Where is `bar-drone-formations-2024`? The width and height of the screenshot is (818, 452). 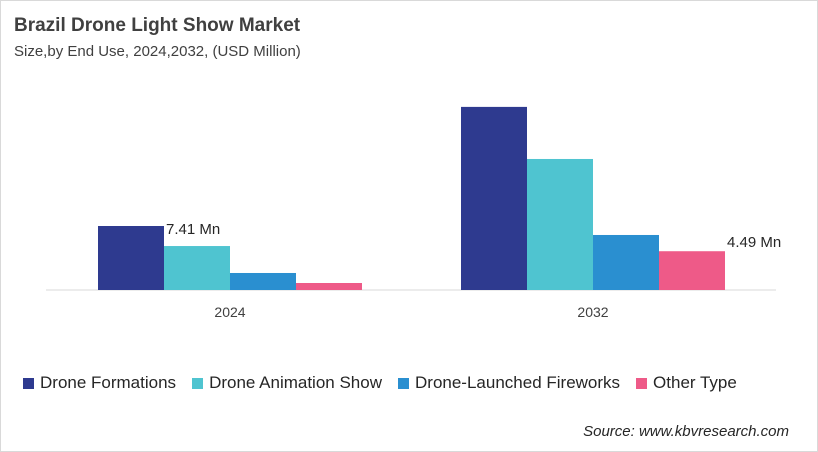 bar-drone-formations-2024 is located at coordinates (131, 258).